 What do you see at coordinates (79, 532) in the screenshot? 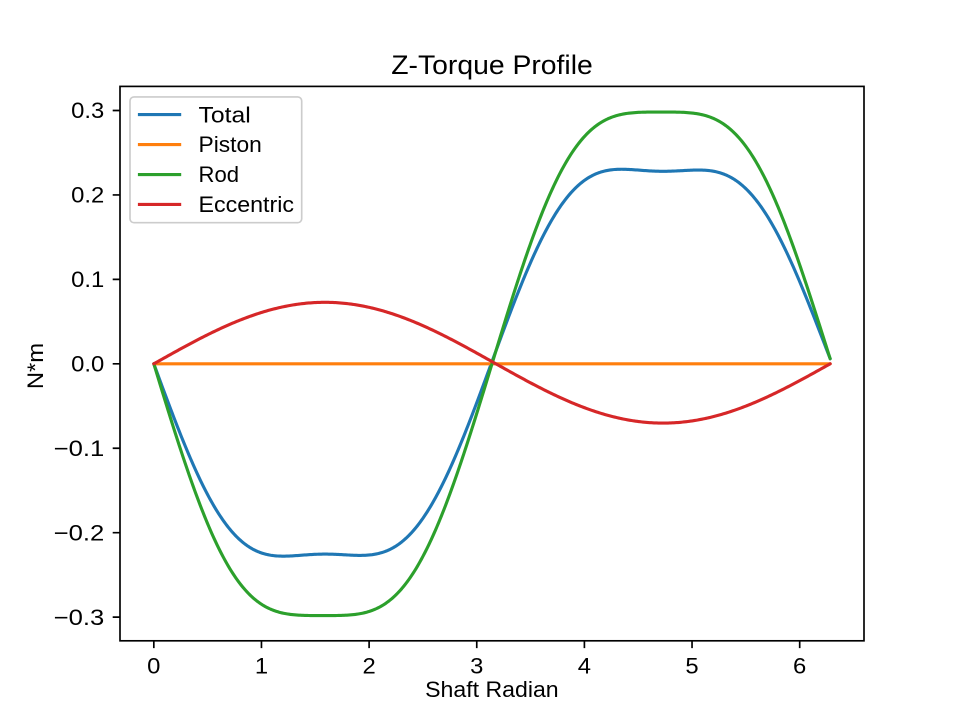
I see `svg-text: −0.2` at bounding box center [79, 532].